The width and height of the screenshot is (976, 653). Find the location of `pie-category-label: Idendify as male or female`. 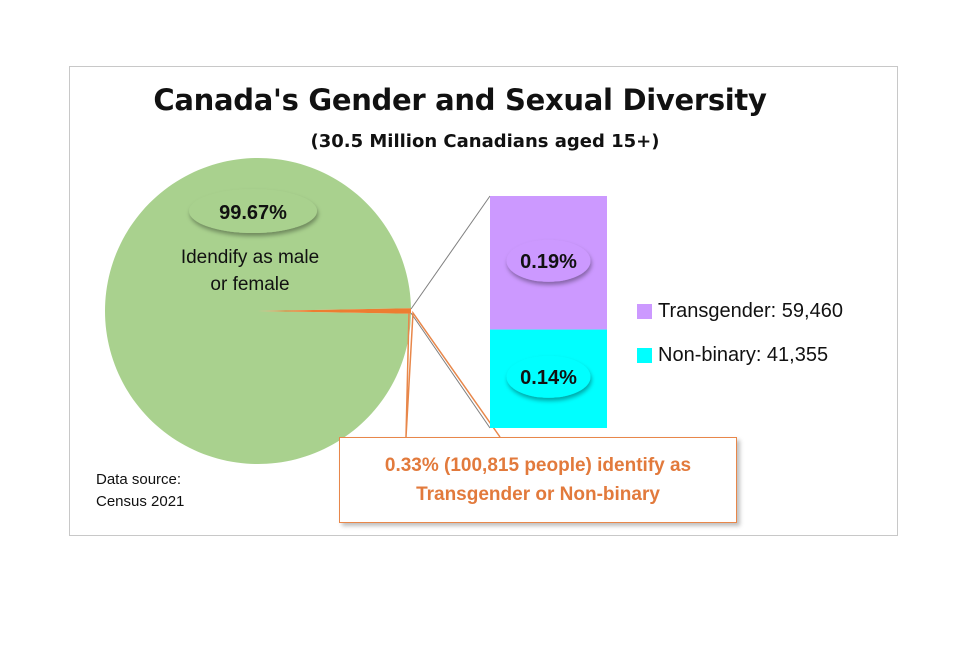

pie-category-label: Idendify as male or female is located at coordinates (250, 271).